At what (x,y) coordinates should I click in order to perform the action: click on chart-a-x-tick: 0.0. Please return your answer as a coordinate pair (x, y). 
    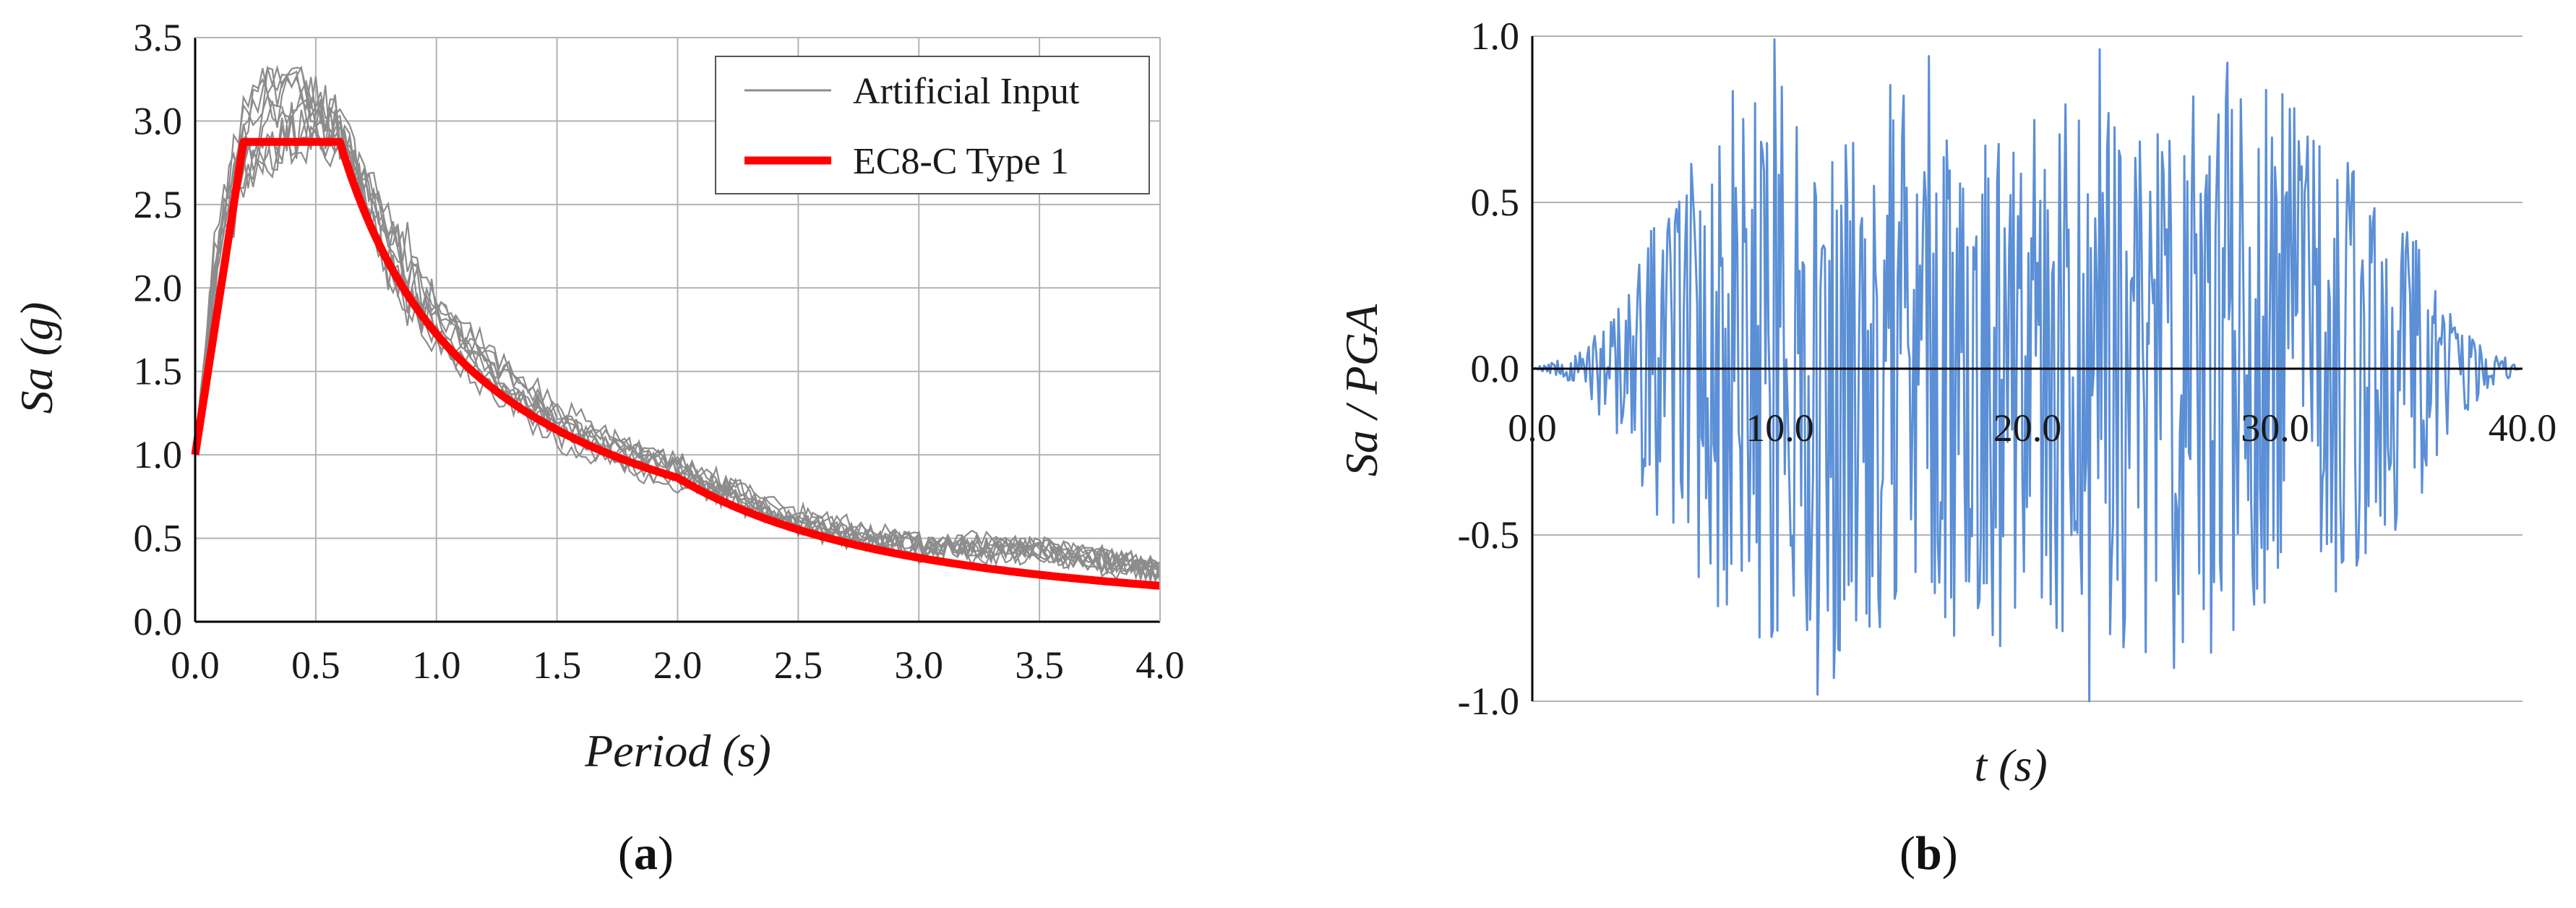
    Looking at the image, I should click on (196, 665).